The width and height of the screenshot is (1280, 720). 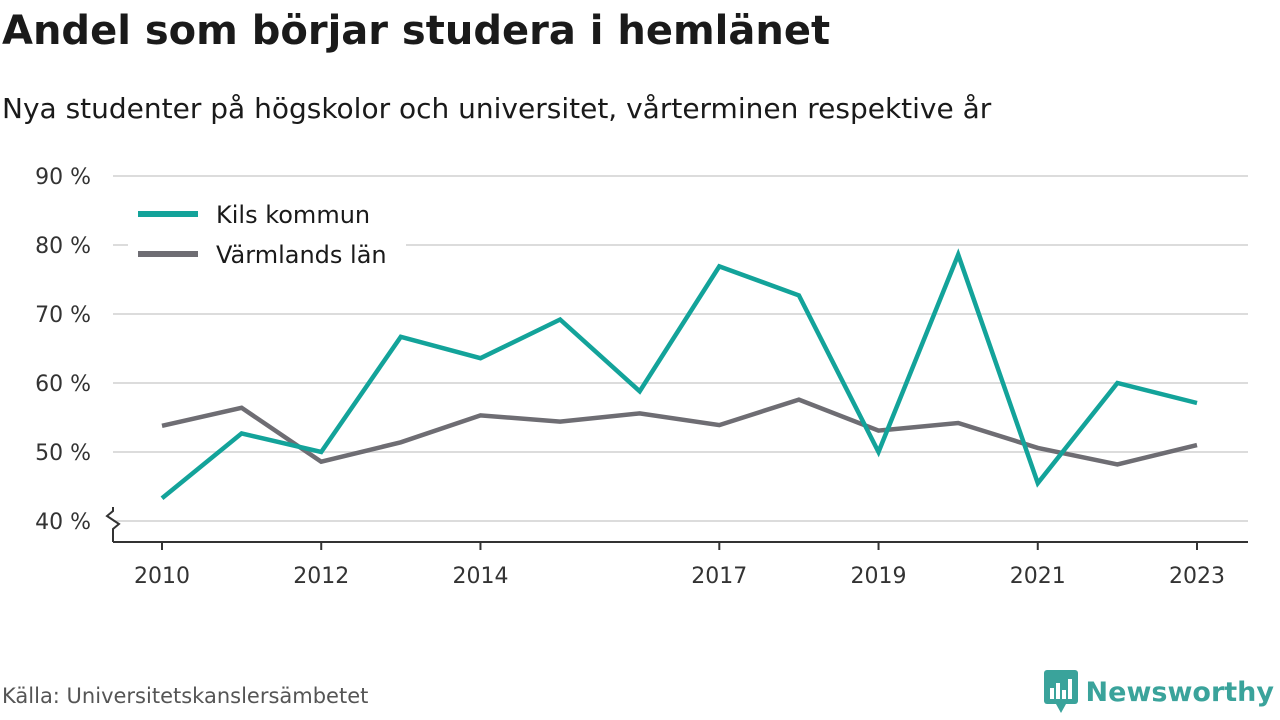 I want to click on legend-label: Kils kommun, so click(x=293, y=215).